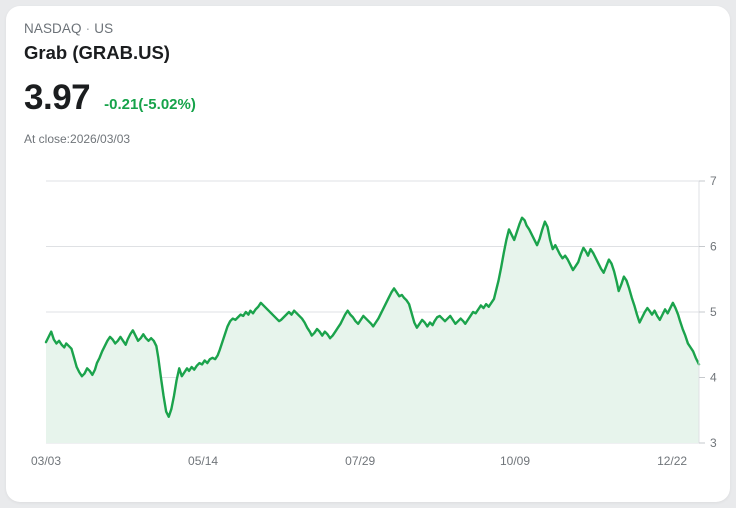 This screenshot has height=508, width=736. What do you see at coordinates (324, 29) in the screenshot?
I see `exchange-row: NASDAQ · US` at bounding box center [324, 29].